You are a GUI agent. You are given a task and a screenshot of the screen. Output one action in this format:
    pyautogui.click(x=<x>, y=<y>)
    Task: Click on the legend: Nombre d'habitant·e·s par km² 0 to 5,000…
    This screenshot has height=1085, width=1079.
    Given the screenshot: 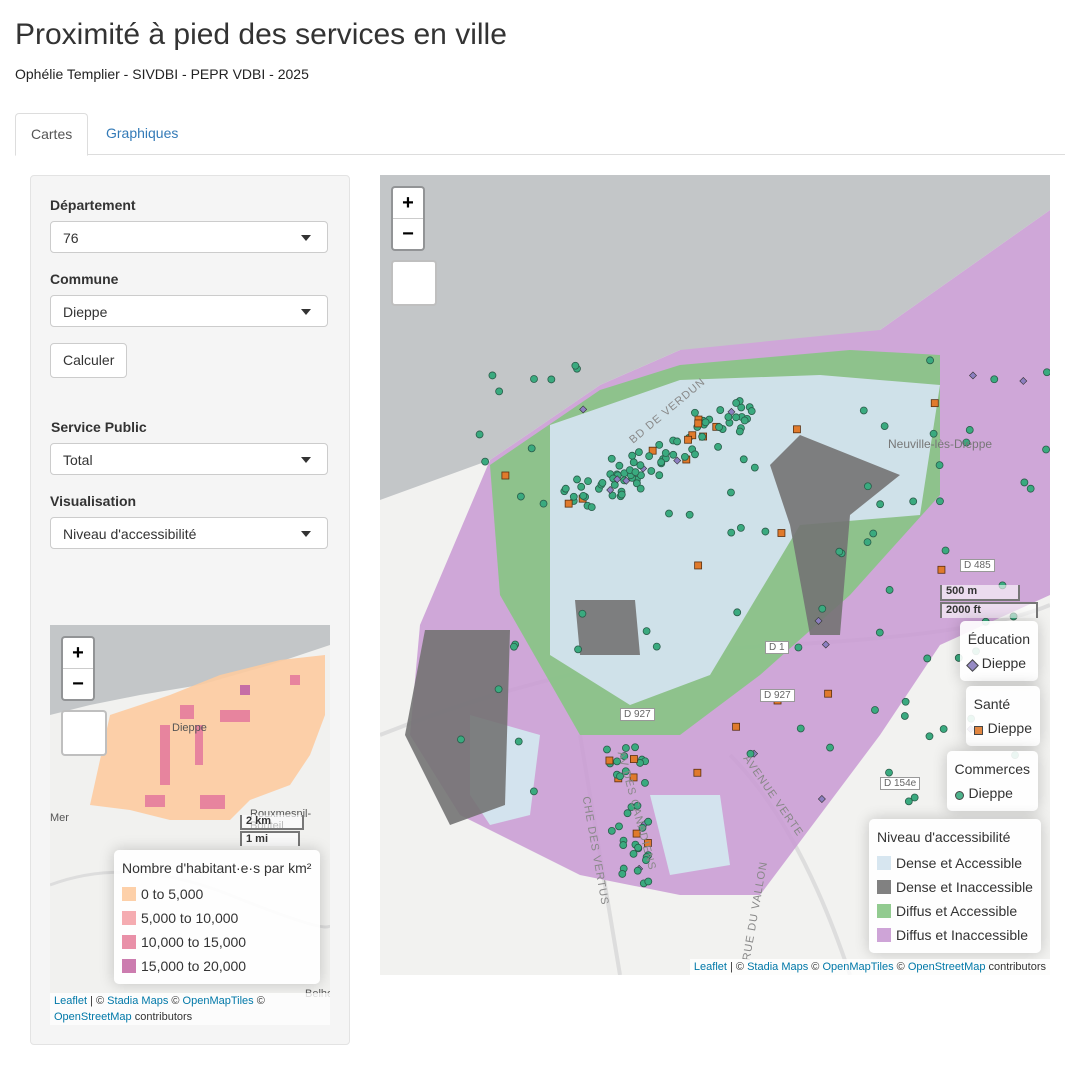 What is the action you would take?
    pyautogui.click(x=217, y=917)
    